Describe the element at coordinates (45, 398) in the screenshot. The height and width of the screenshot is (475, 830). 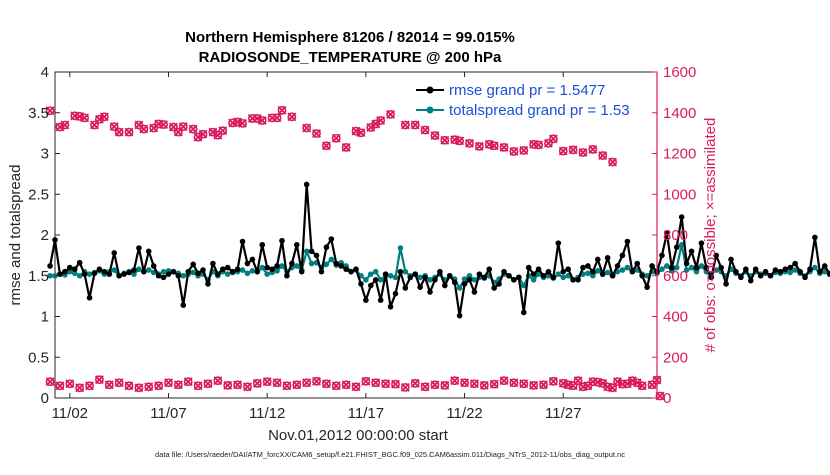
I see `y-tick-label: 0` at that location.